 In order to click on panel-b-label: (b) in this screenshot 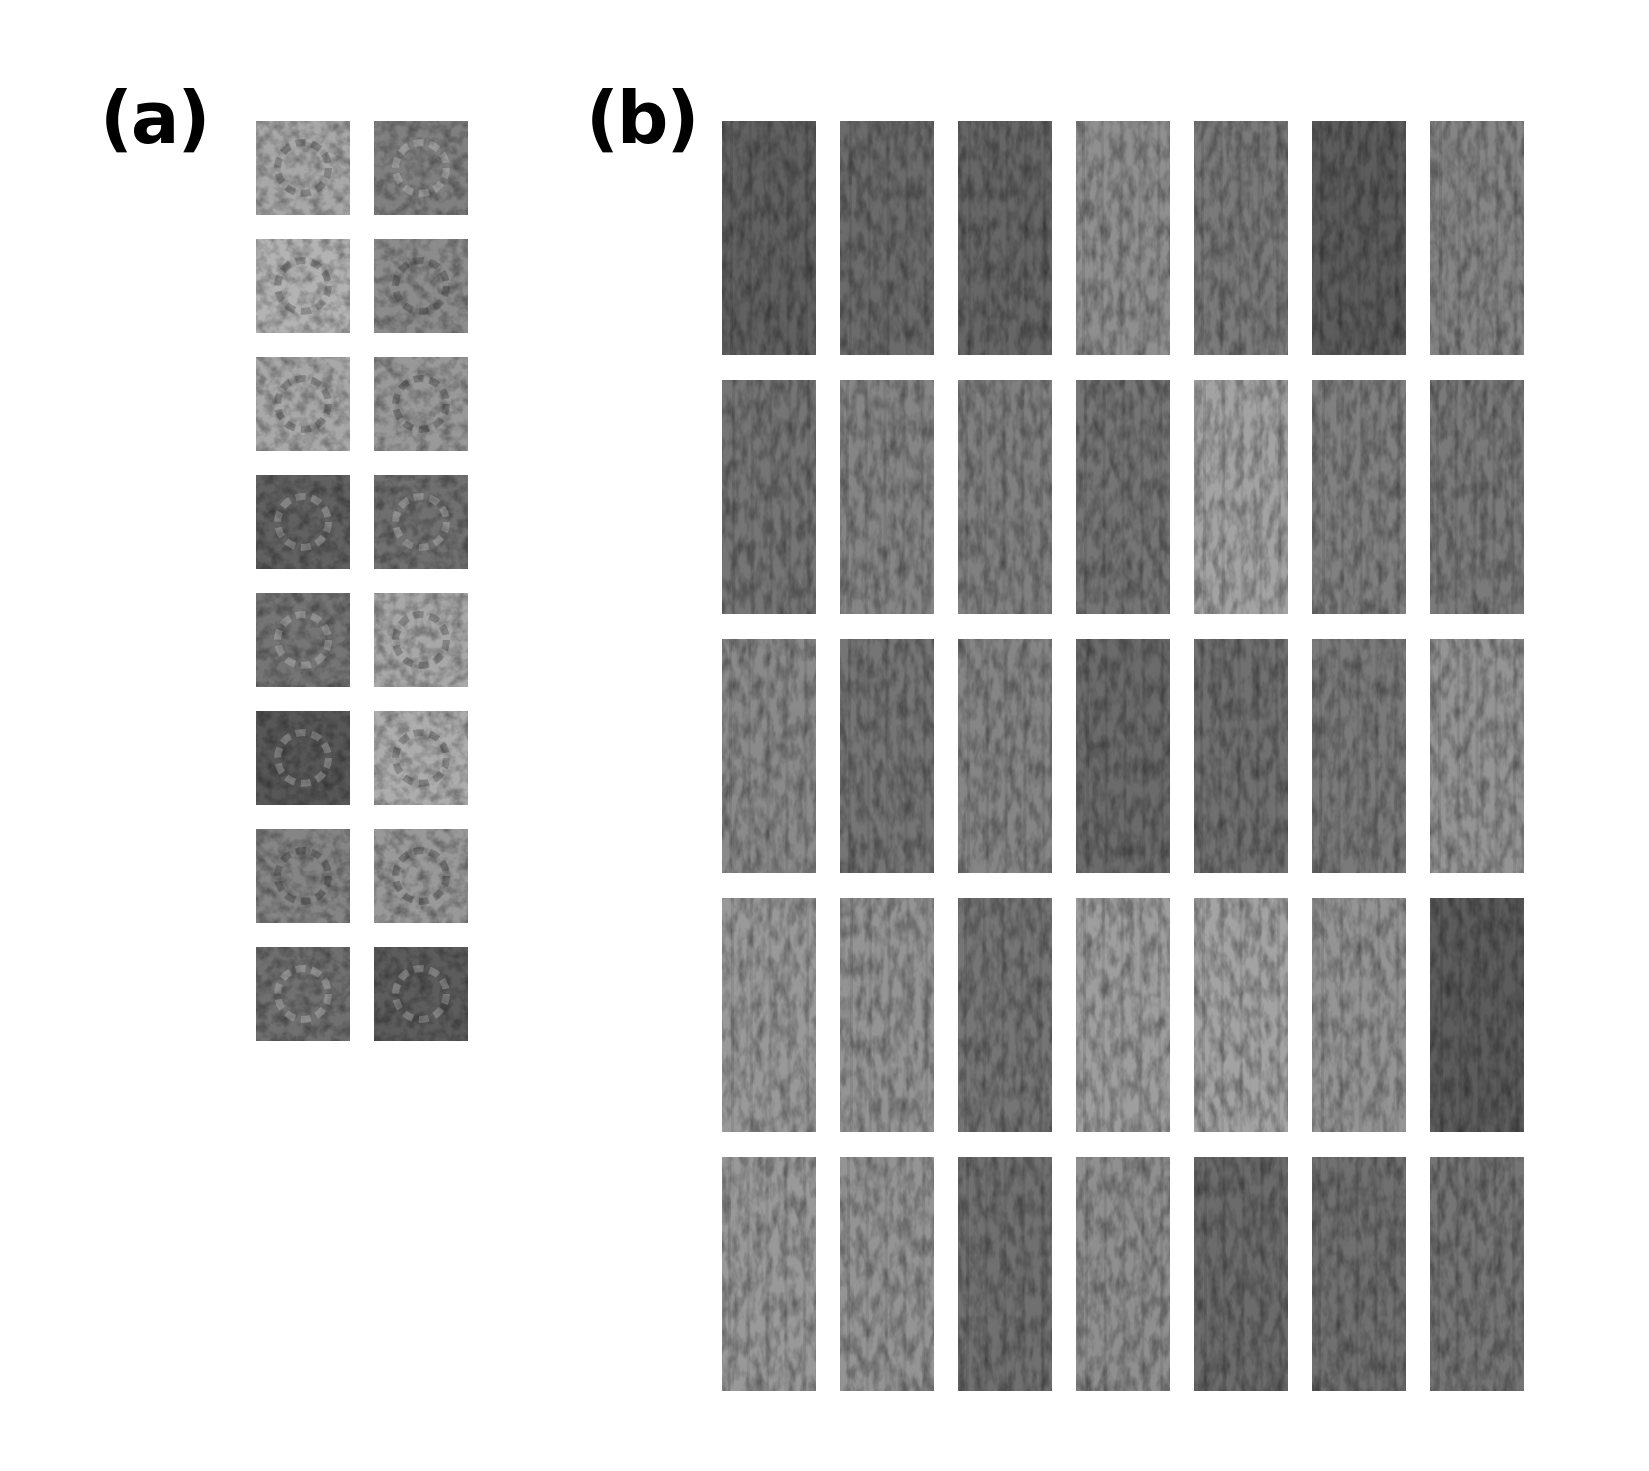, I will do `click(642, 118)`.